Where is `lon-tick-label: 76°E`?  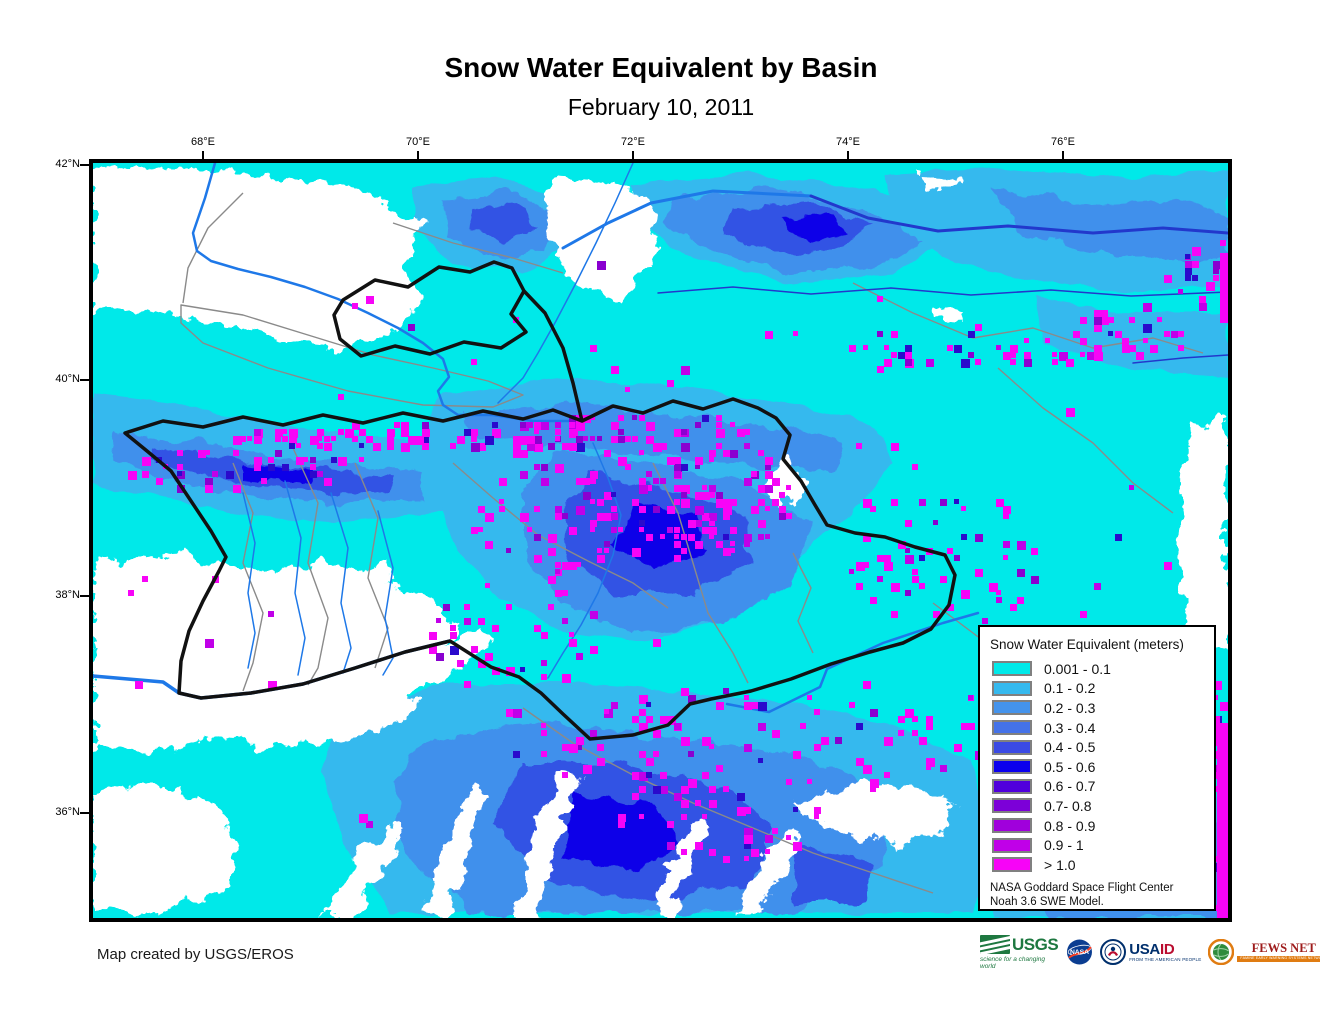
lon-tick-label: 76°E is located at coordinates (1063, 142).